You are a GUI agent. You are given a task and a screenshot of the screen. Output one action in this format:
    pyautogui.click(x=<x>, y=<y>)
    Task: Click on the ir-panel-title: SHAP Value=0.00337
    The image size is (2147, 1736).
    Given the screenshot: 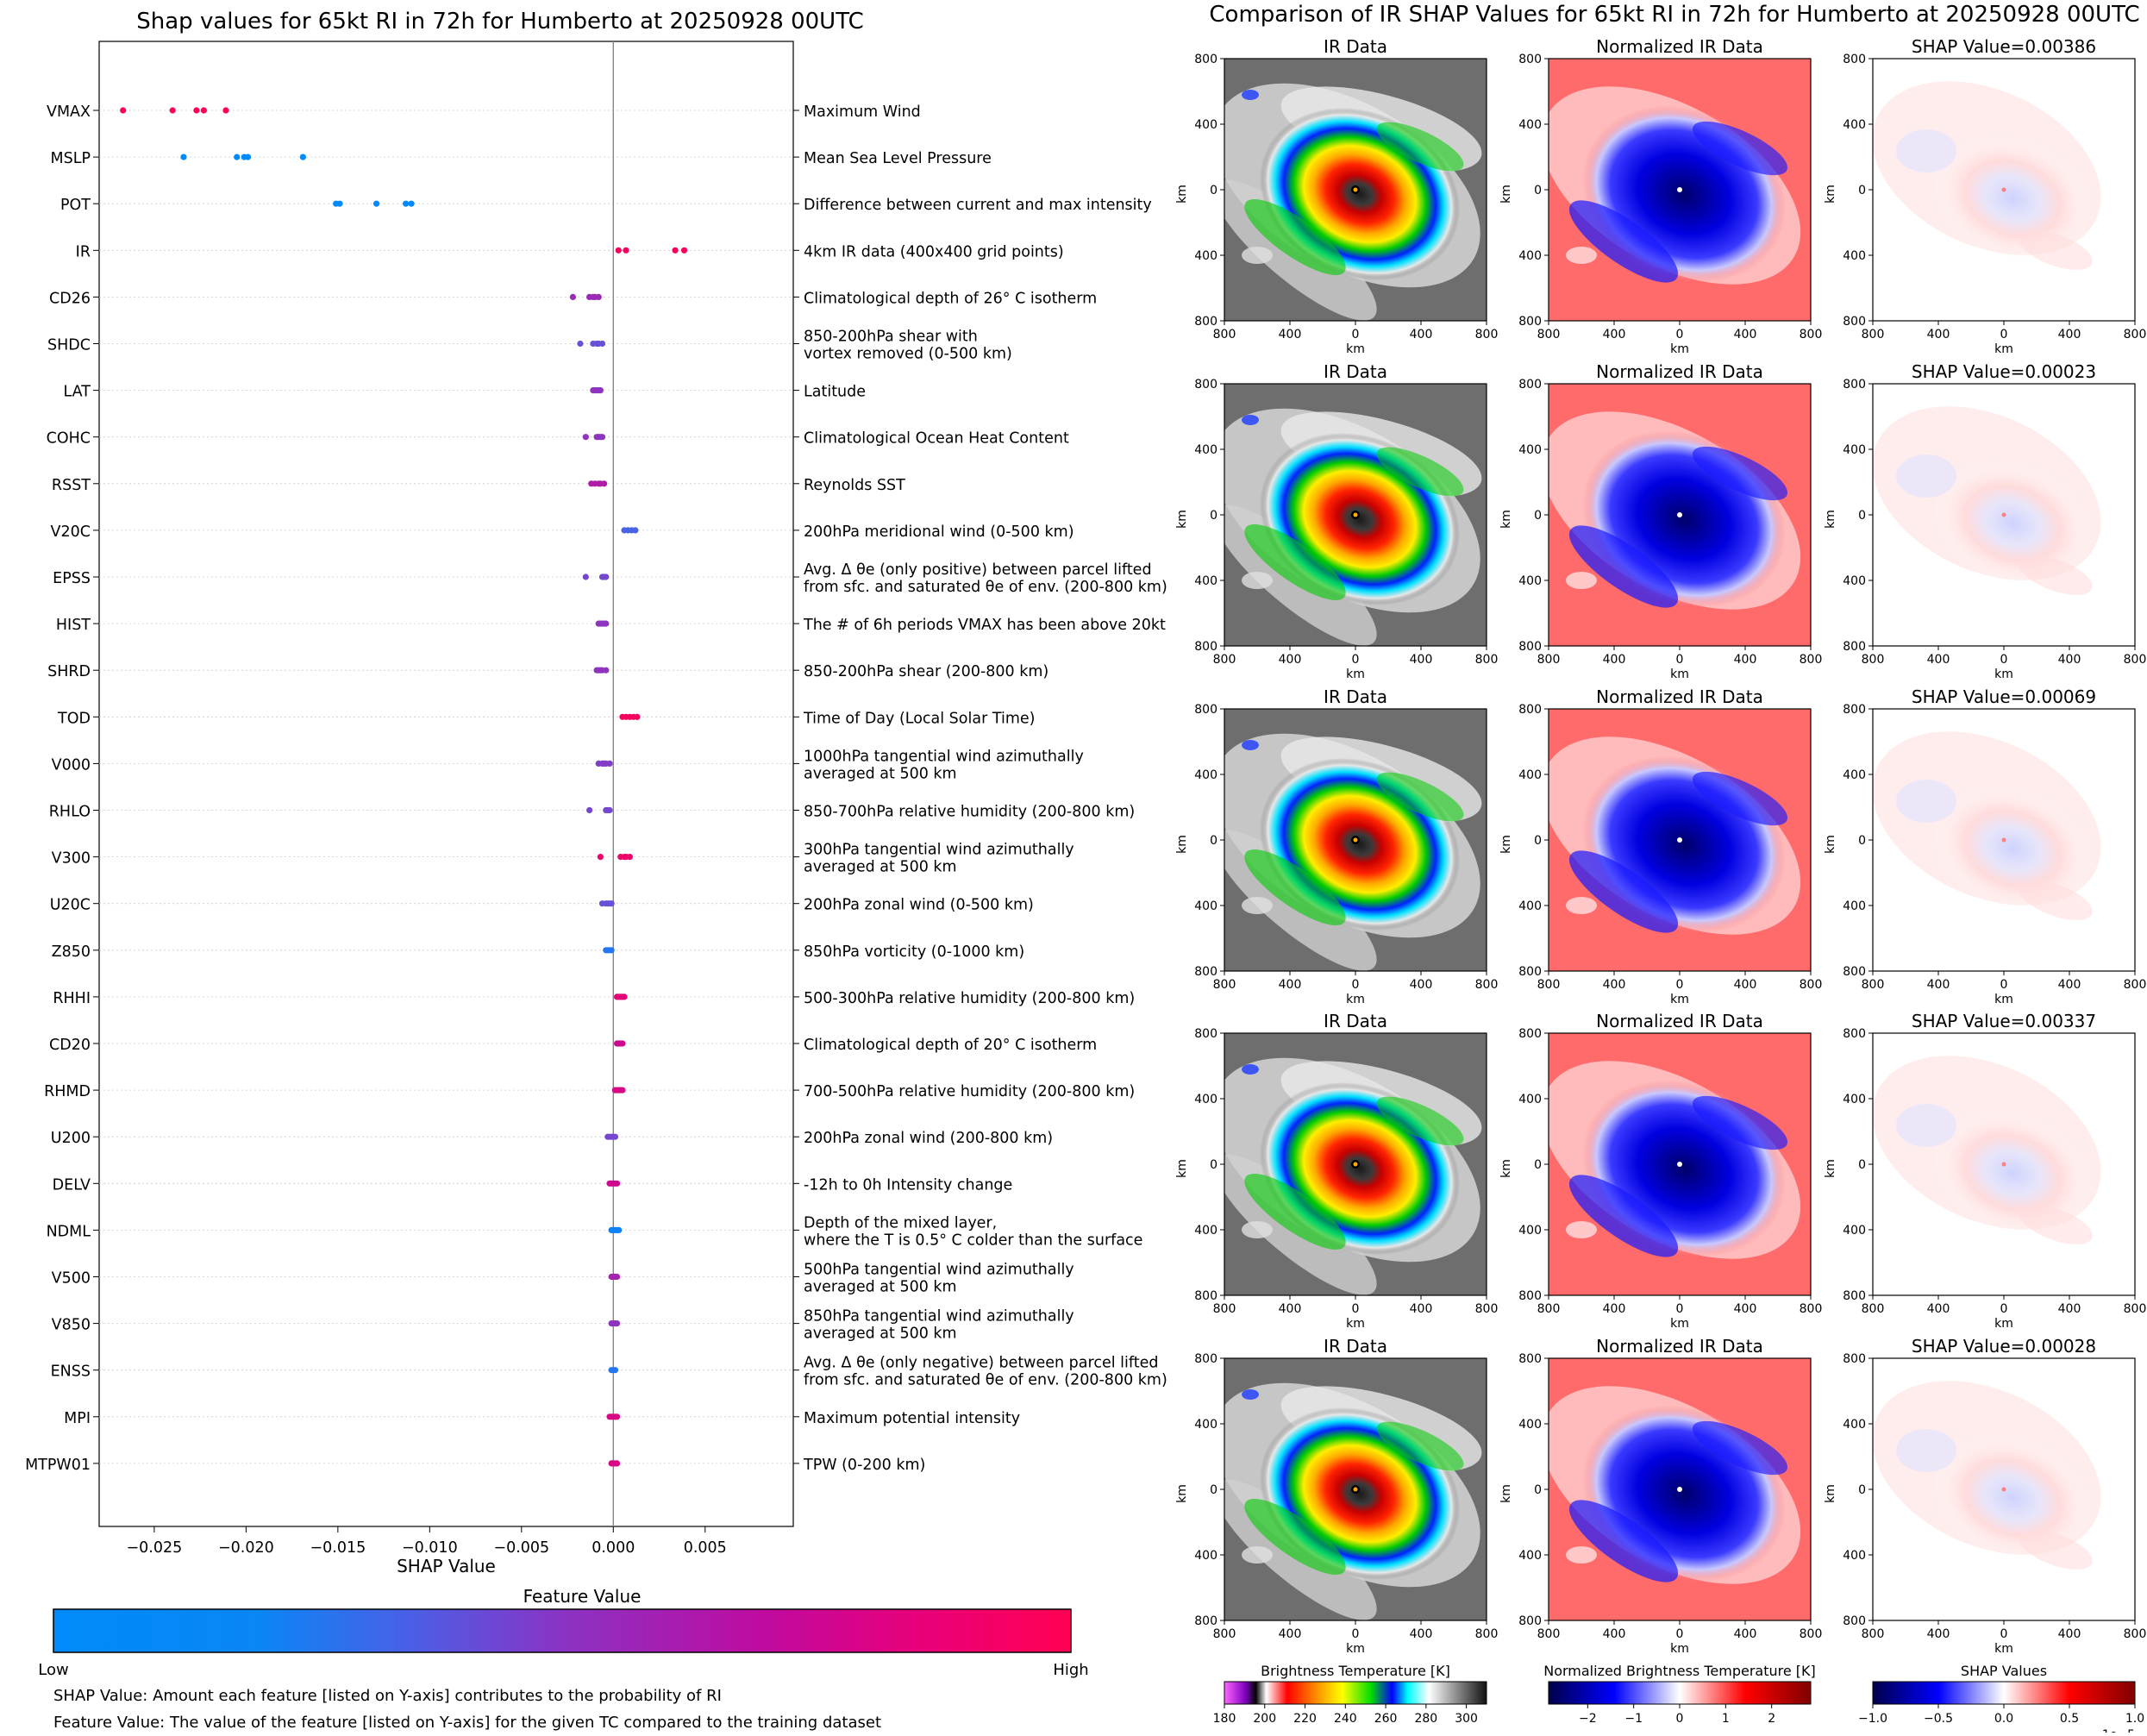 What is the action you would take?
    pyautogui.click(x=2004, y=1021)
    